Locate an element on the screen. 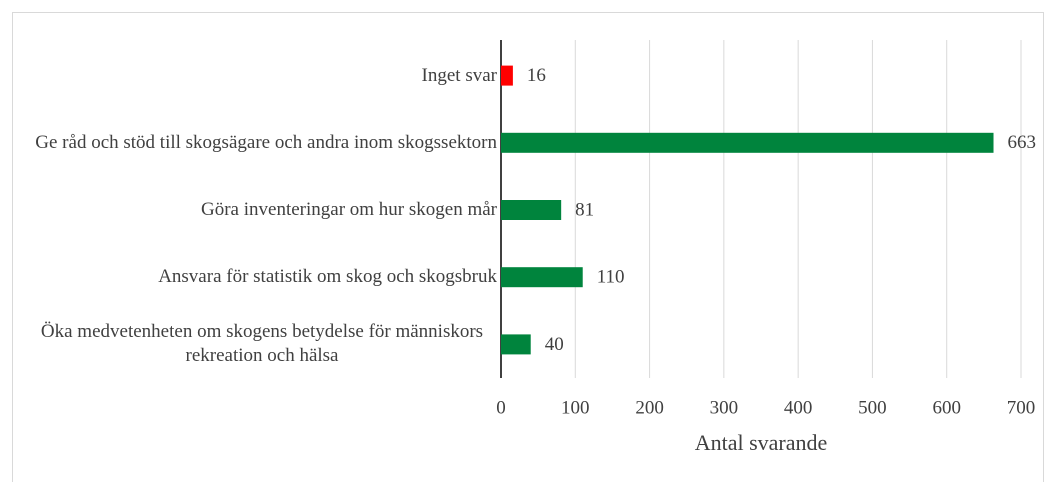 The width and height of the screenshot is (1058, 484). data-label: 81 is located at coordinates (584, 209).